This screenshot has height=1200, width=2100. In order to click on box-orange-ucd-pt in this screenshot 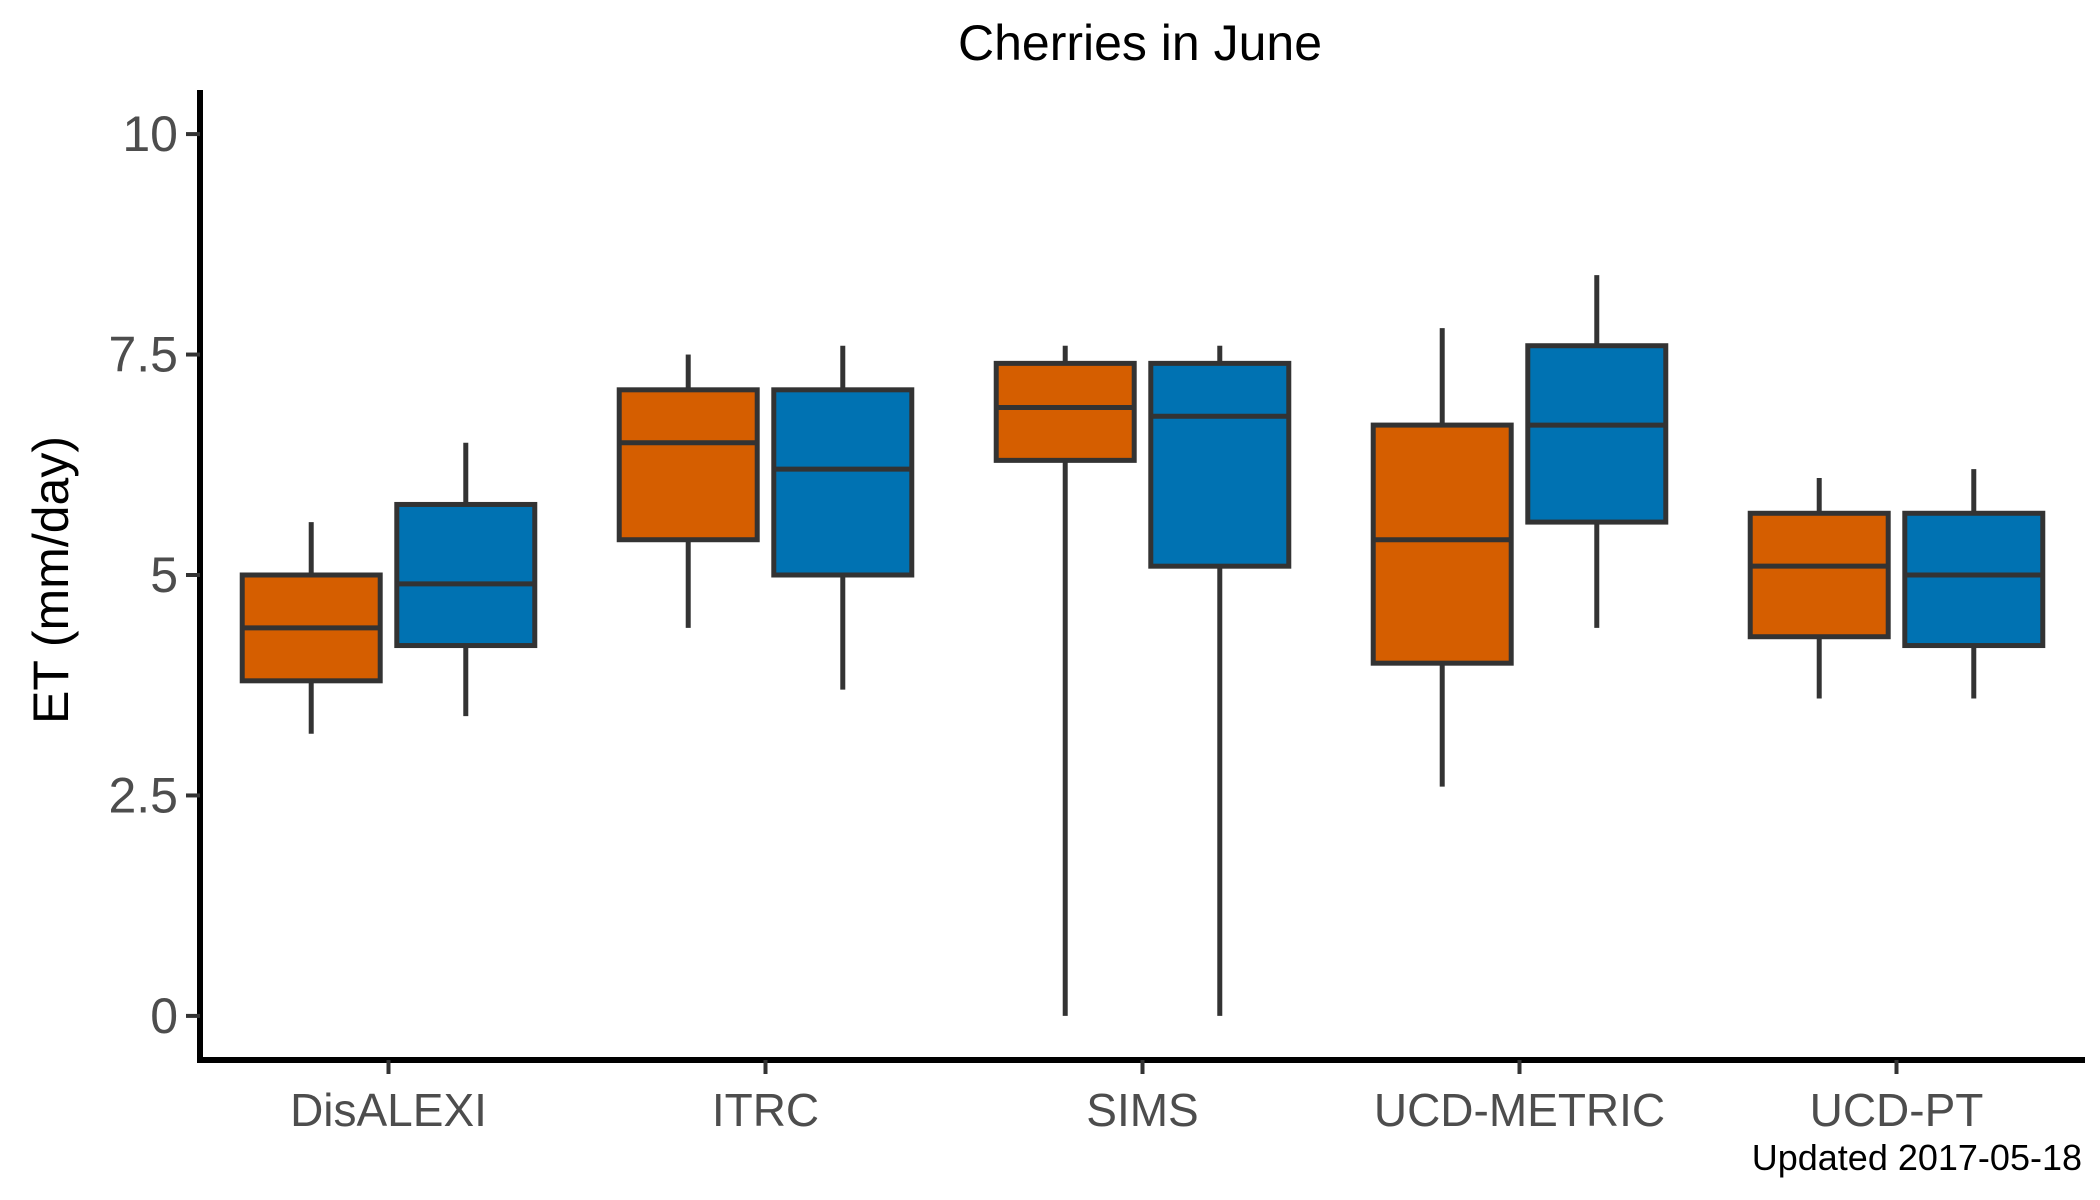, I will do `click(1819, 588)`.